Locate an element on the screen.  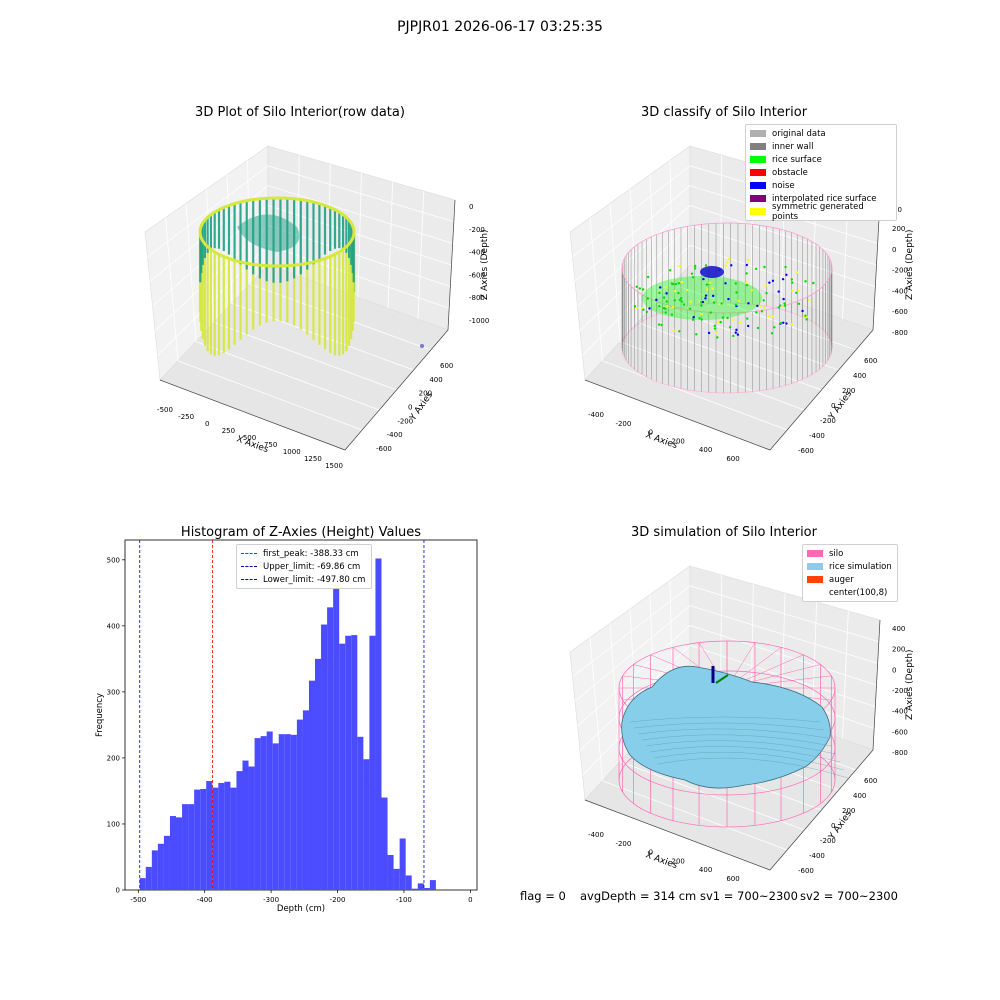
simulation-panel-title: 3D simulation of Silo Interior is located at coordinates (724, 532).